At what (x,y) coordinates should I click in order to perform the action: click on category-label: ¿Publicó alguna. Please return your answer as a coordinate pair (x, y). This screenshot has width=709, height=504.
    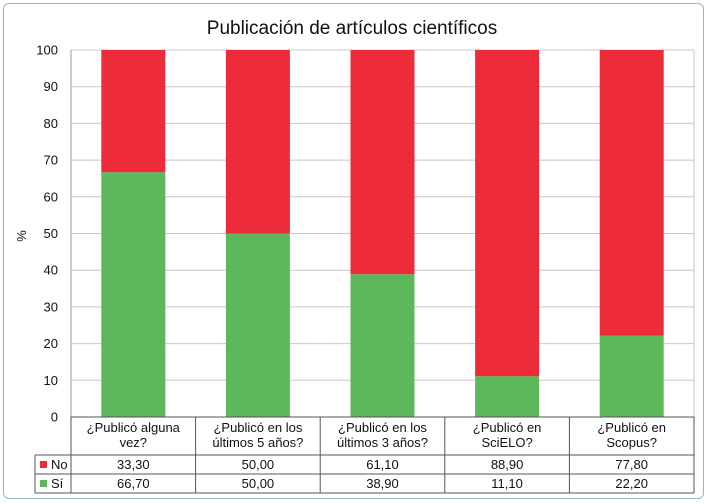
    Looking at the image, I should click on (134, 427).